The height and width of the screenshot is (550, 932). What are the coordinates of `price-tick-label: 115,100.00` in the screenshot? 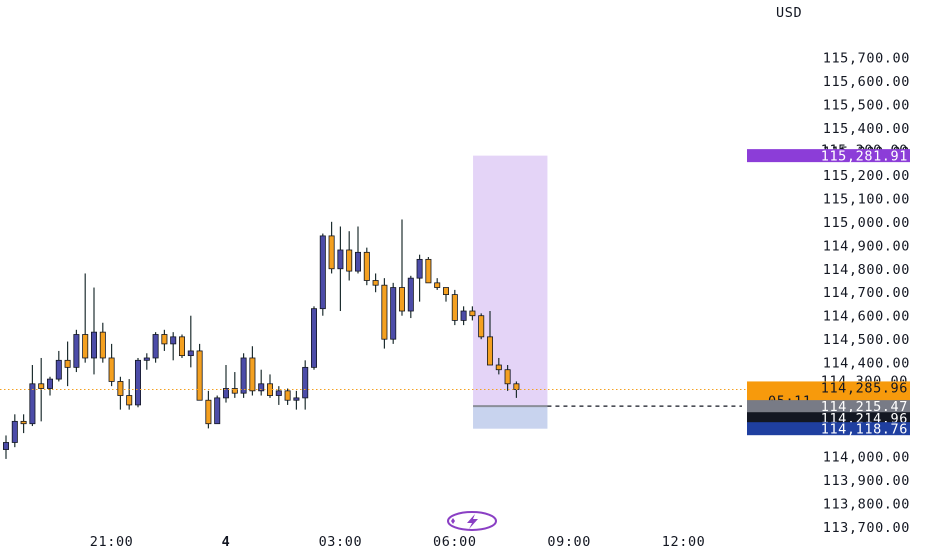 It's located at (866, 199).